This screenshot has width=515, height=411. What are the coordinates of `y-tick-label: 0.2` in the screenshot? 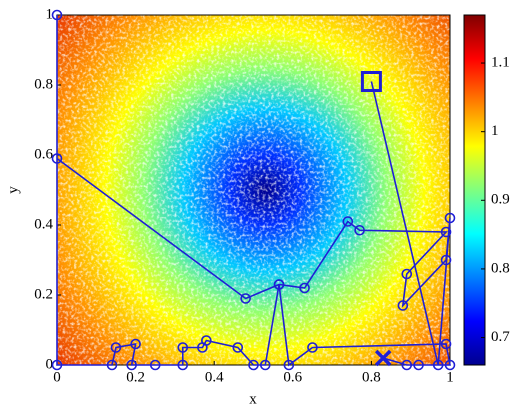 It's located at (43, 294).